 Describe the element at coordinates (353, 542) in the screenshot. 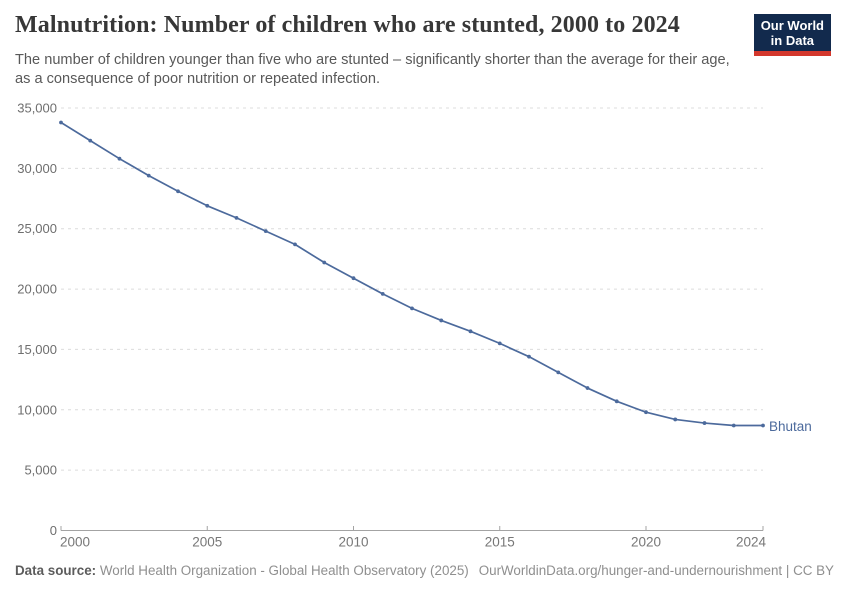

I see `x-tick-label: 2010` at that location.